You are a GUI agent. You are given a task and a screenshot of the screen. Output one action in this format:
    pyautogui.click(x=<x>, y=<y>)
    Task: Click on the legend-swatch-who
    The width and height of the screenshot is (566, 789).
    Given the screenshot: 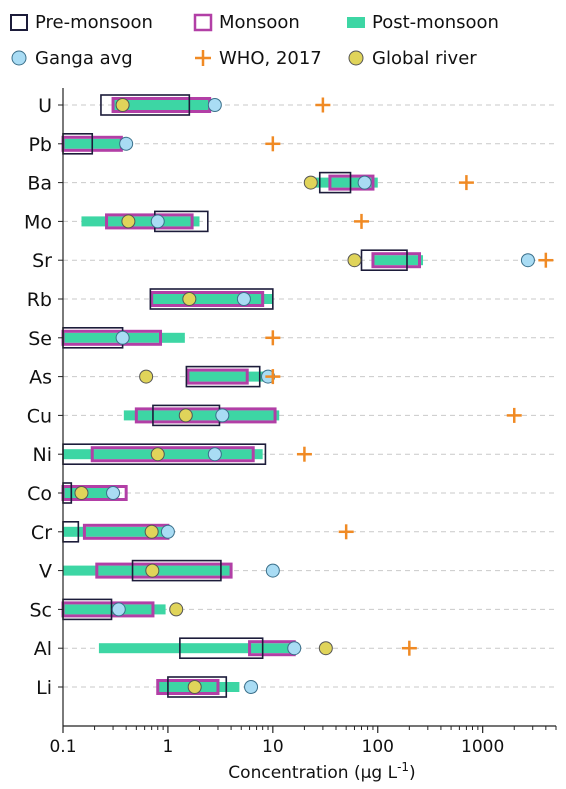 What is the action you would take?
    pyautogui.click(x=203, y=58)
    